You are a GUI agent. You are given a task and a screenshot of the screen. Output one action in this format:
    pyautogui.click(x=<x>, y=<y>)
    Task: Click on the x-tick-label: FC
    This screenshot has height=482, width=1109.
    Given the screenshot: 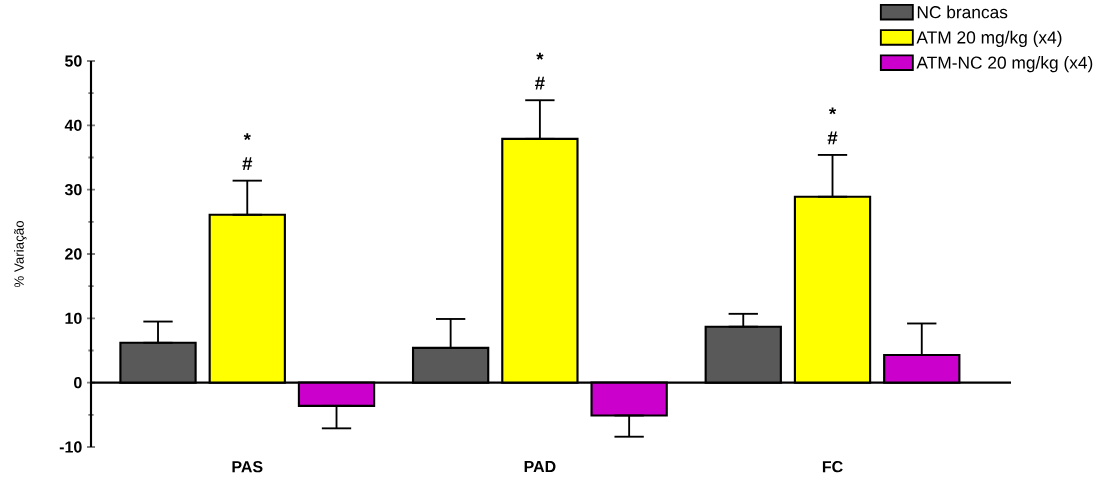 What is the action you would take?
    pyautogui.click(x=832, y=467)
    